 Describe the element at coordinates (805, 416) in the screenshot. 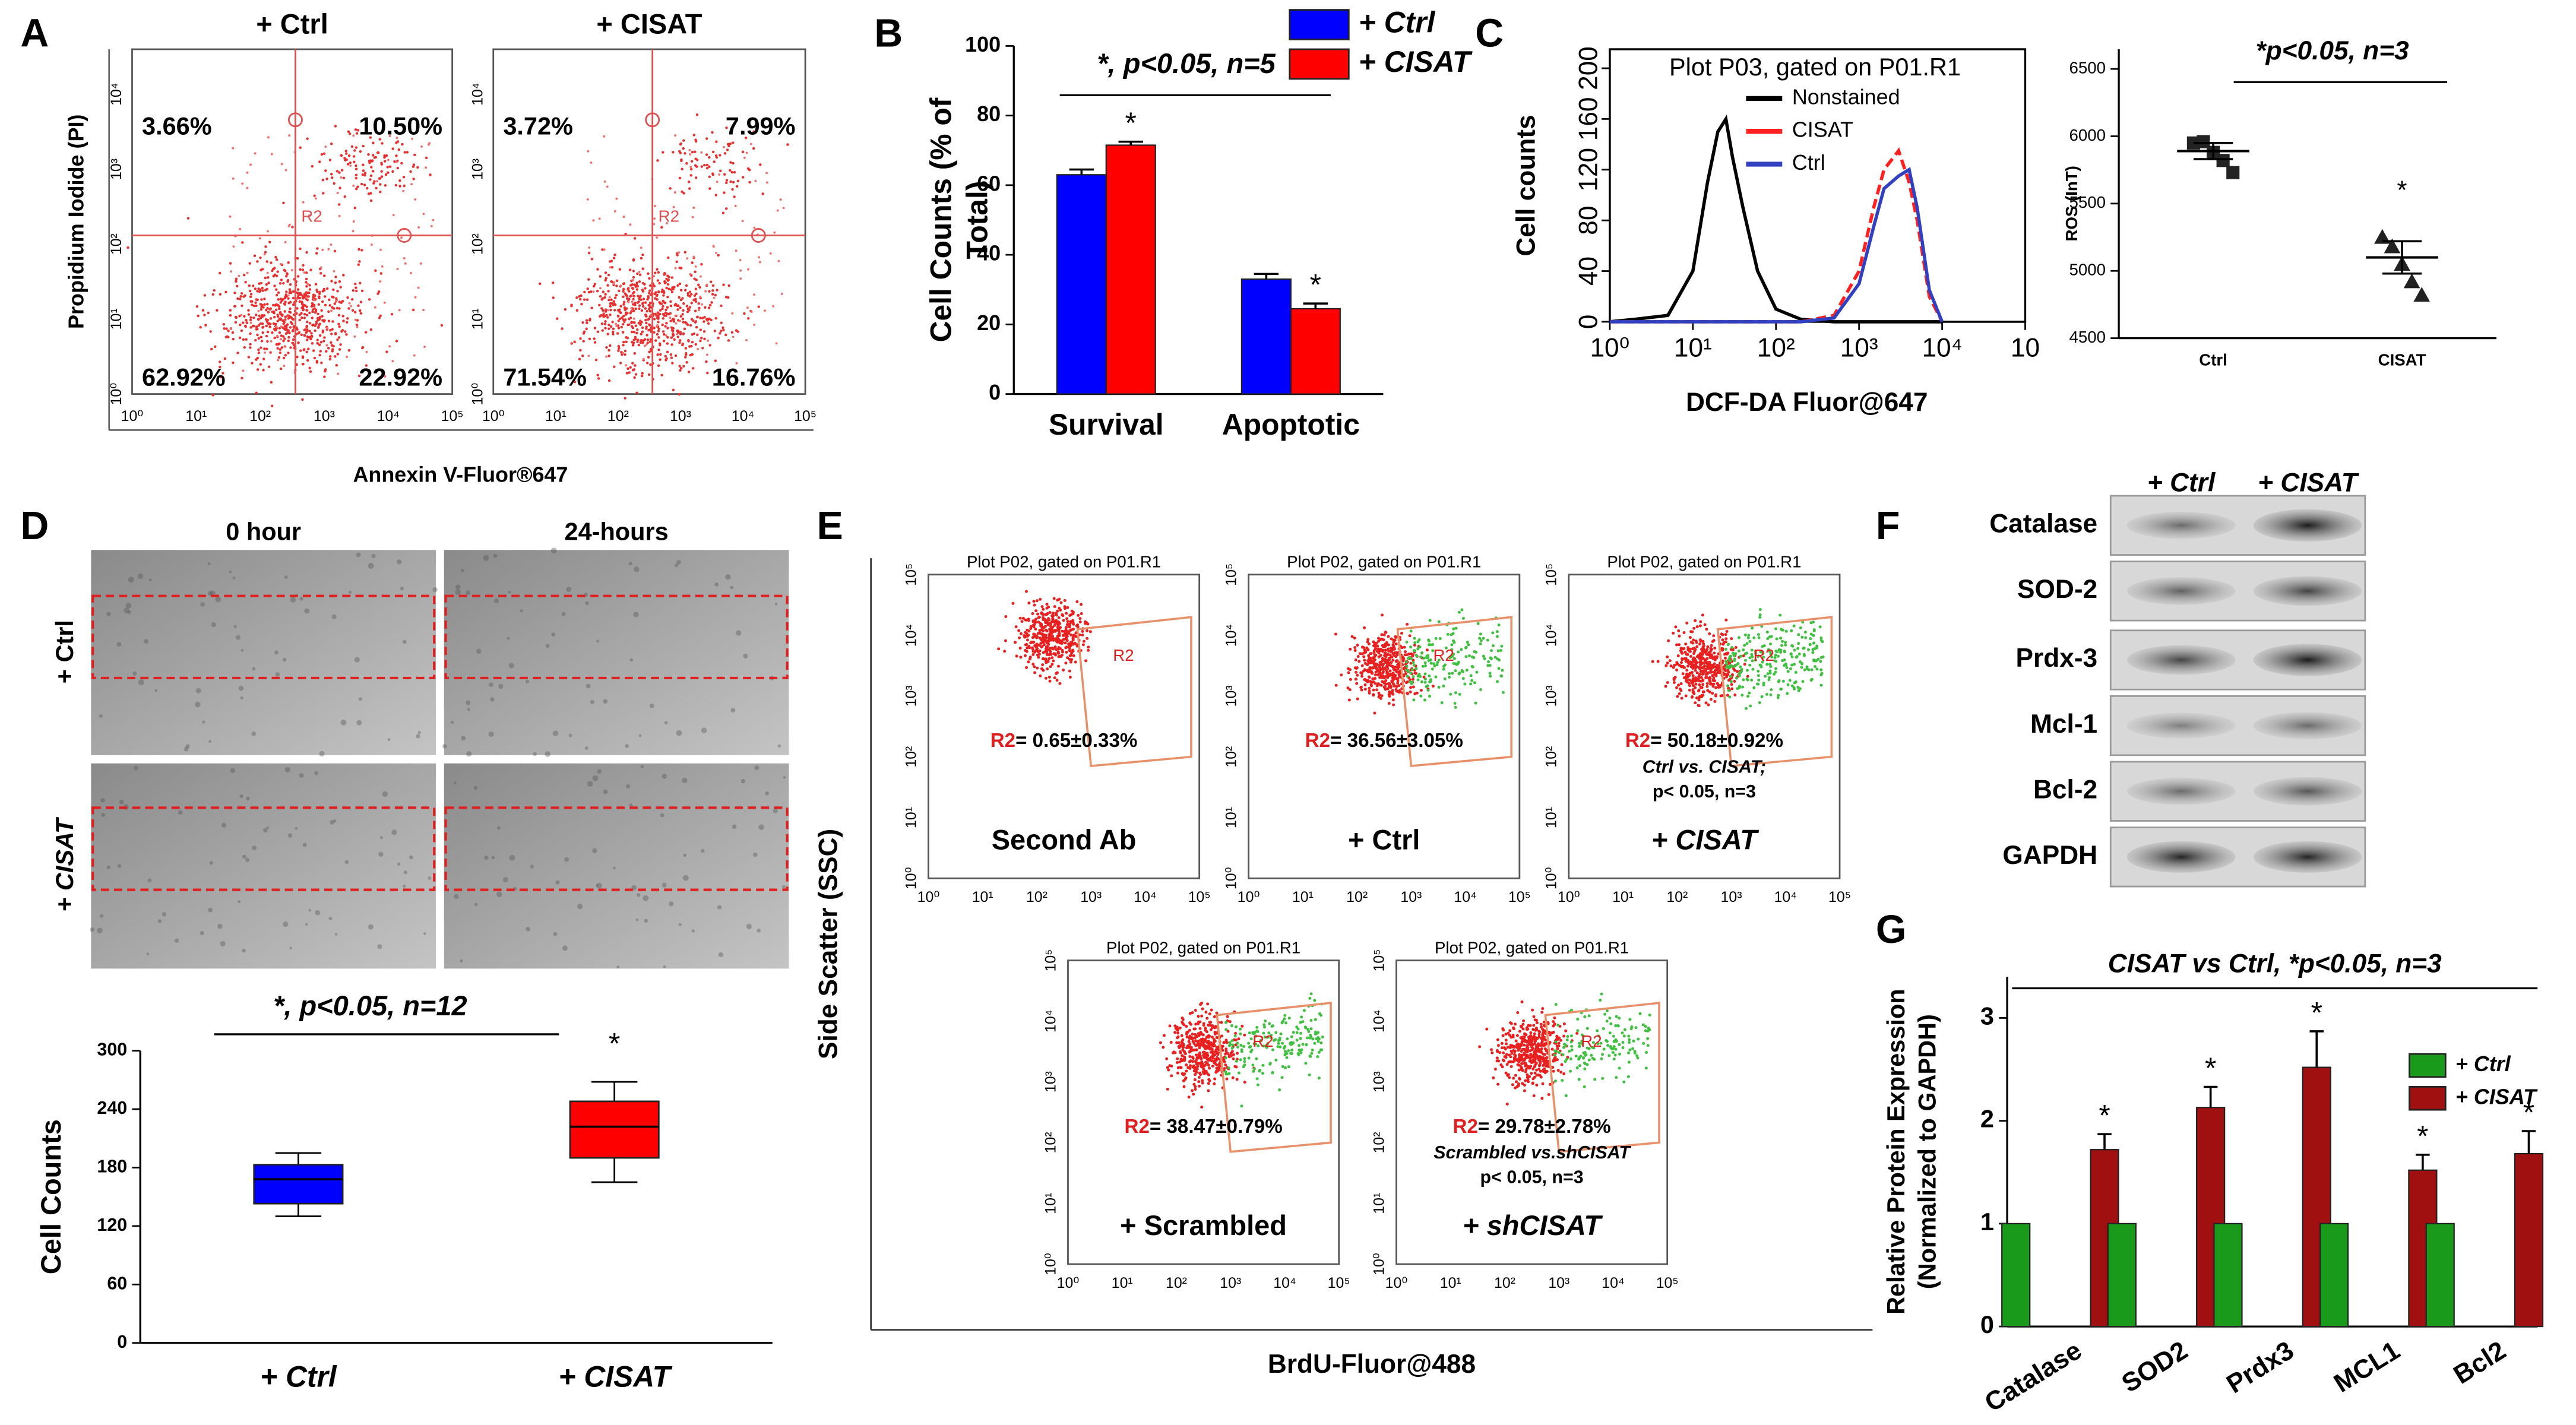

I see `x-tick-label: 10⁵` at that location.